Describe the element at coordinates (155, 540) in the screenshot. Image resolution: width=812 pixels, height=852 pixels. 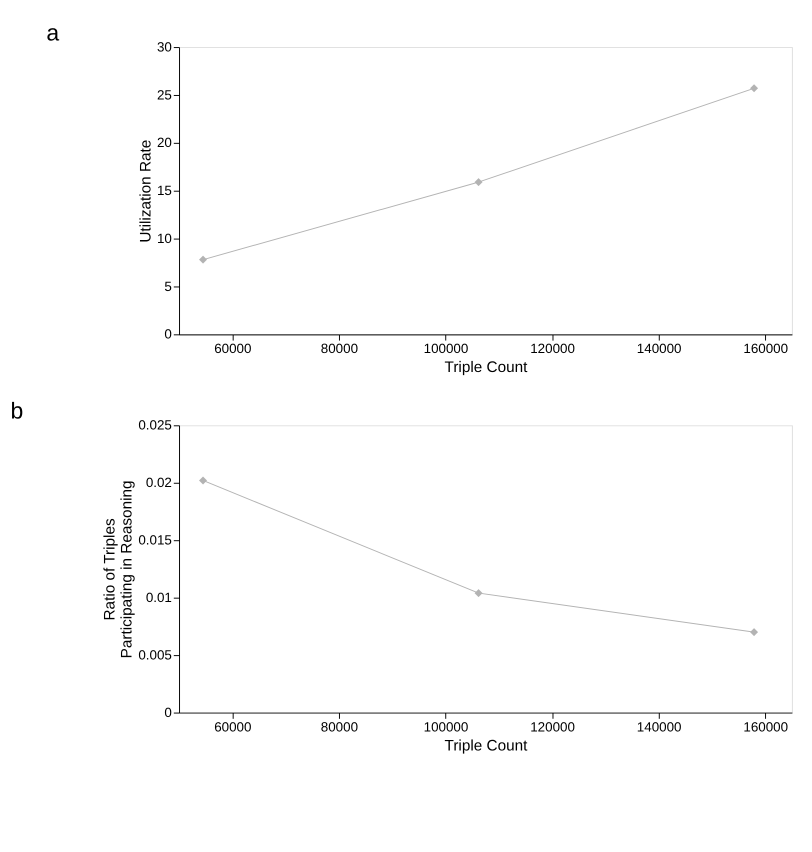
I see `y-tick-label: 0.015` at that location.